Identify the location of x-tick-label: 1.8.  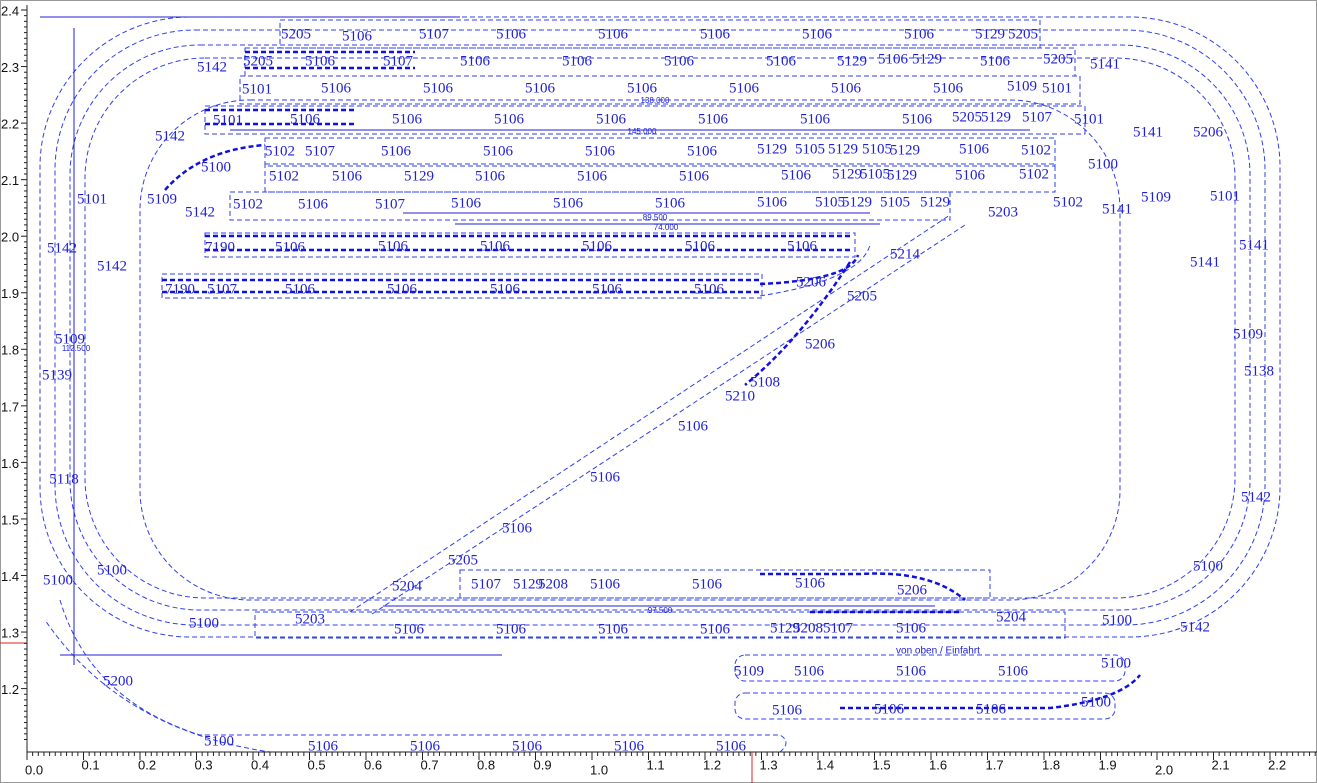
(1051, 764).